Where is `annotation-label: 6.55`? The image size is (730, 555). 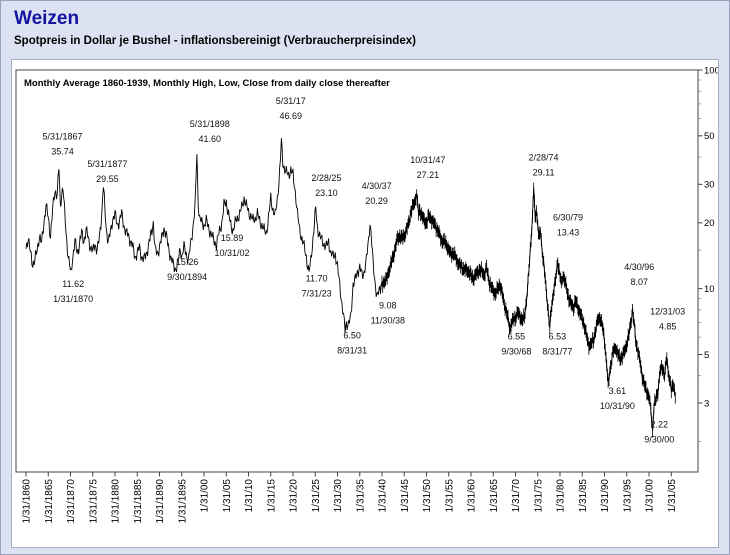
annotation-label: 6.55 is located at coordinates (517, 337).